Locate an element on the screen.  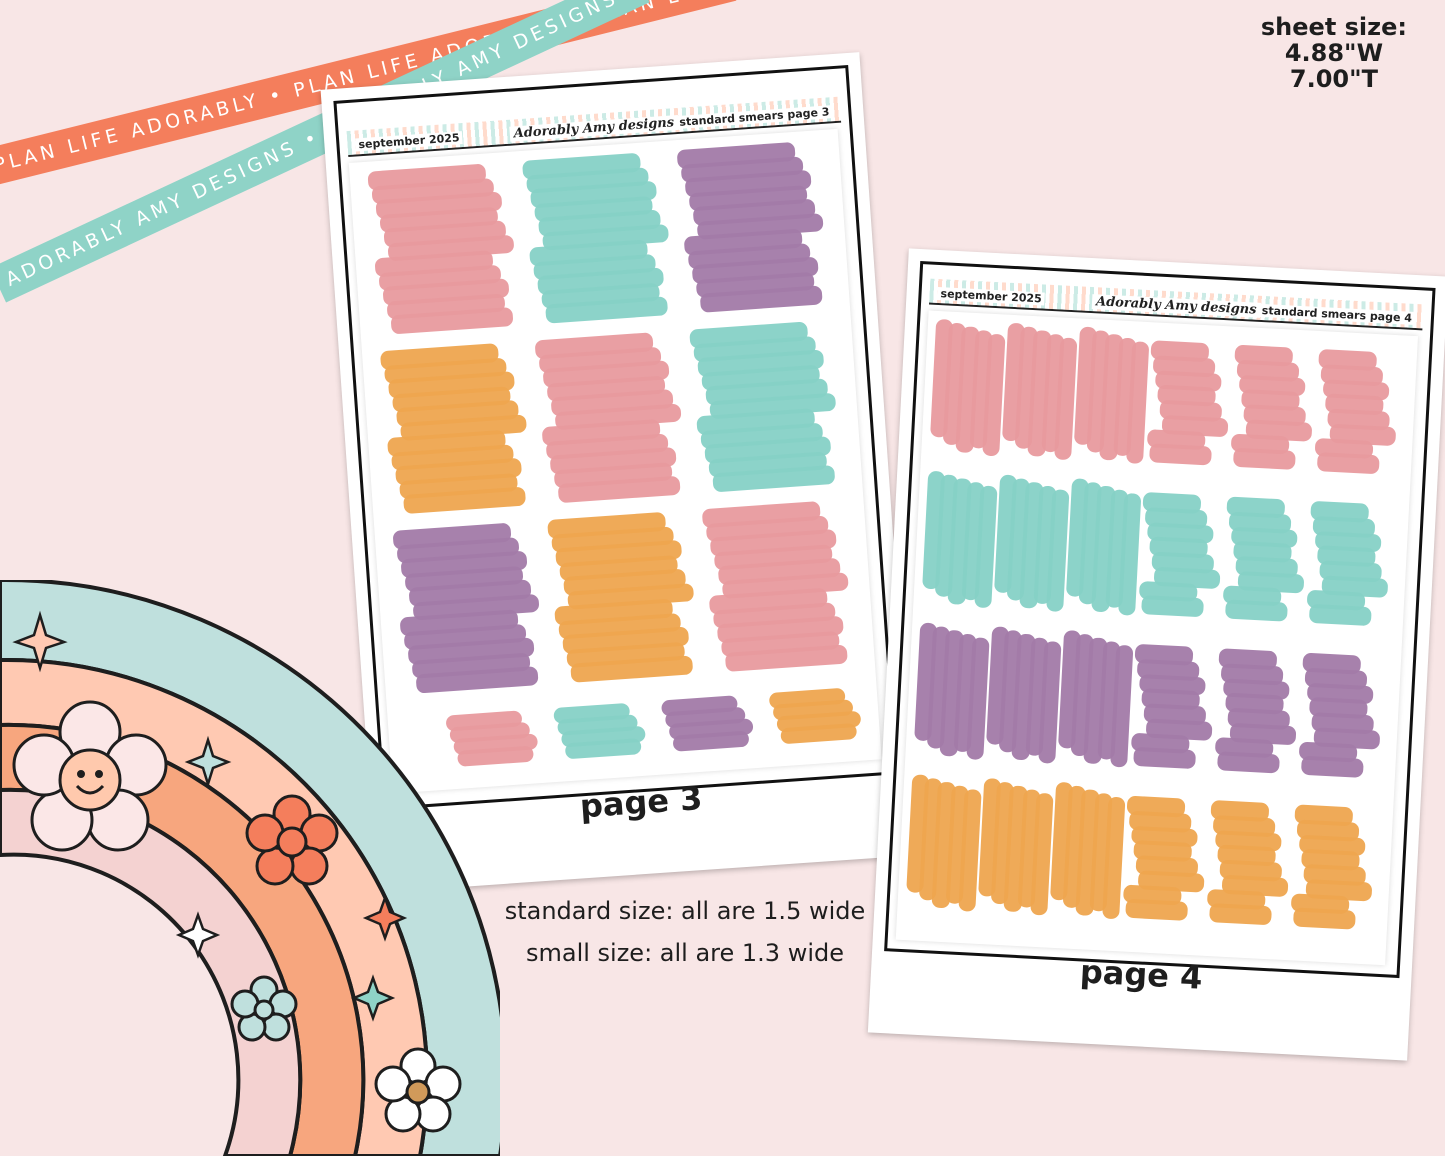
sheet-size-info: sheet size: 4.88"W 7.00"T is located at coordinates (1334, 53).